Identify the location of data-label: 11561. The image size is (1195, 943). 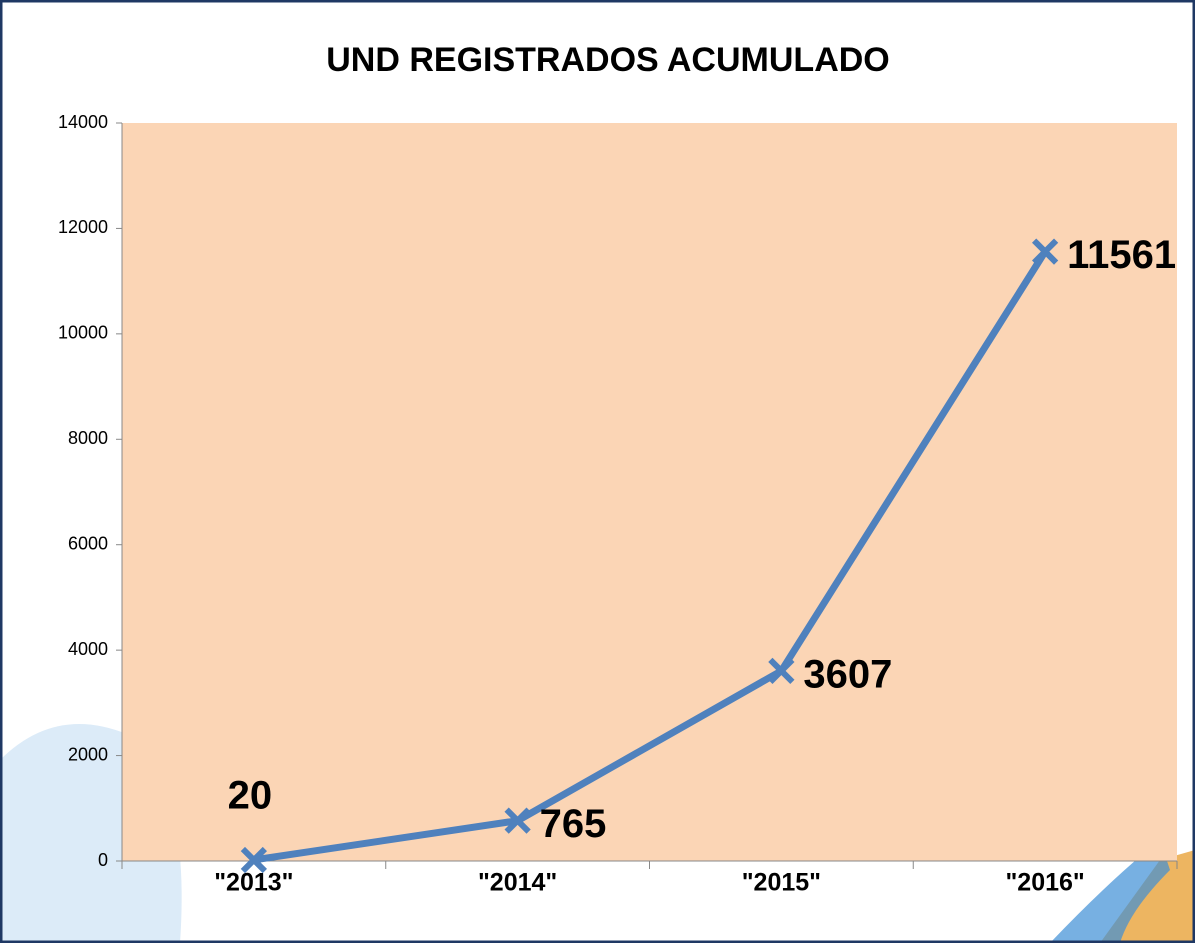
(1121, 255).